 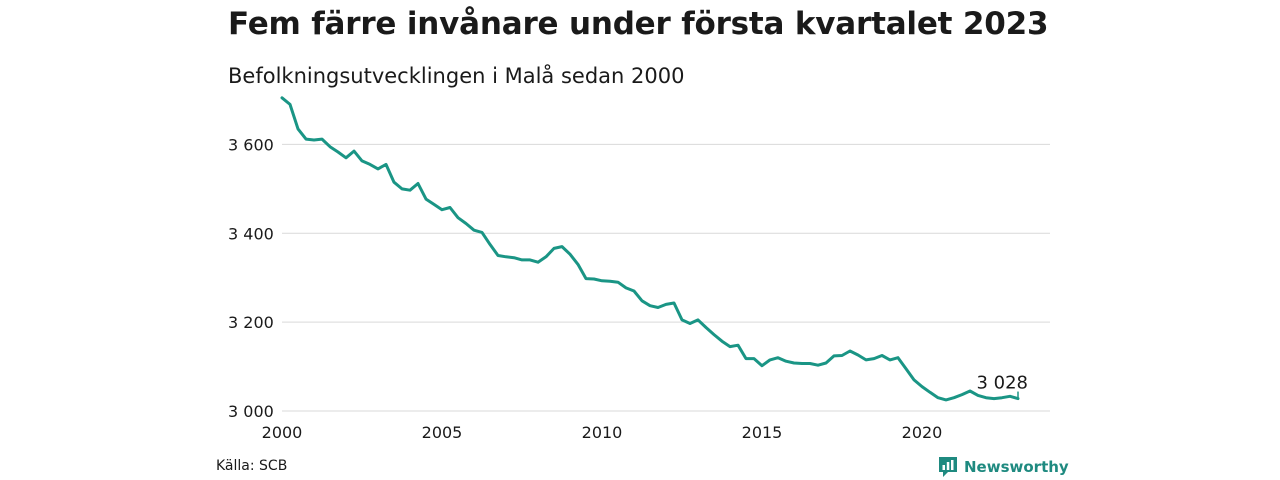 I want to click on end-value-label: 3 028, so click(x=1002, y=383).